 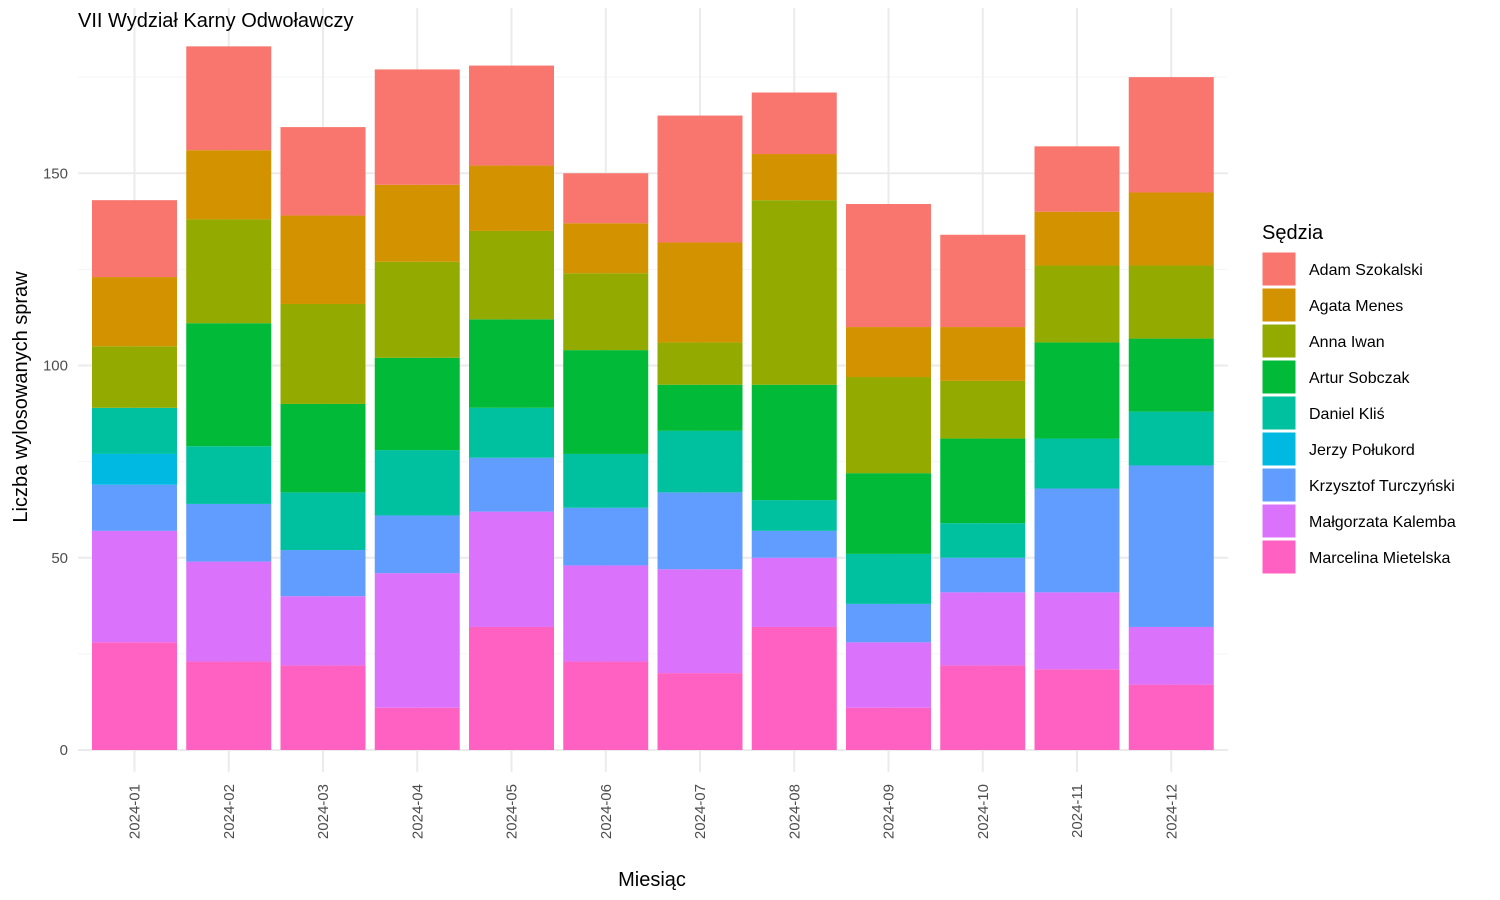 What do you see at coordinates (1077, 811) in the screenshot?
I see `x-tick-label: 2024-11` at bounding box center [1077, 811].